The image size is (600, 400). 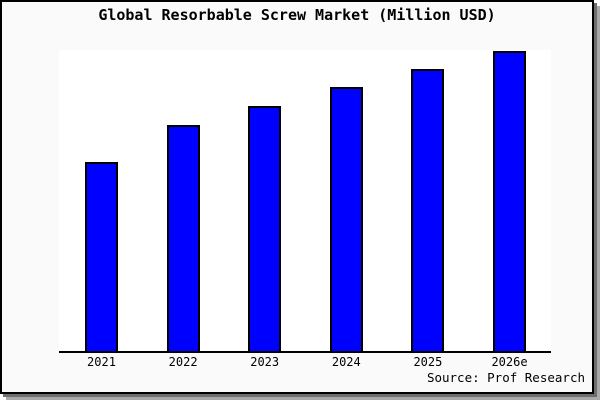 I want to click on x-axis-line, so click(x=305, y=352).